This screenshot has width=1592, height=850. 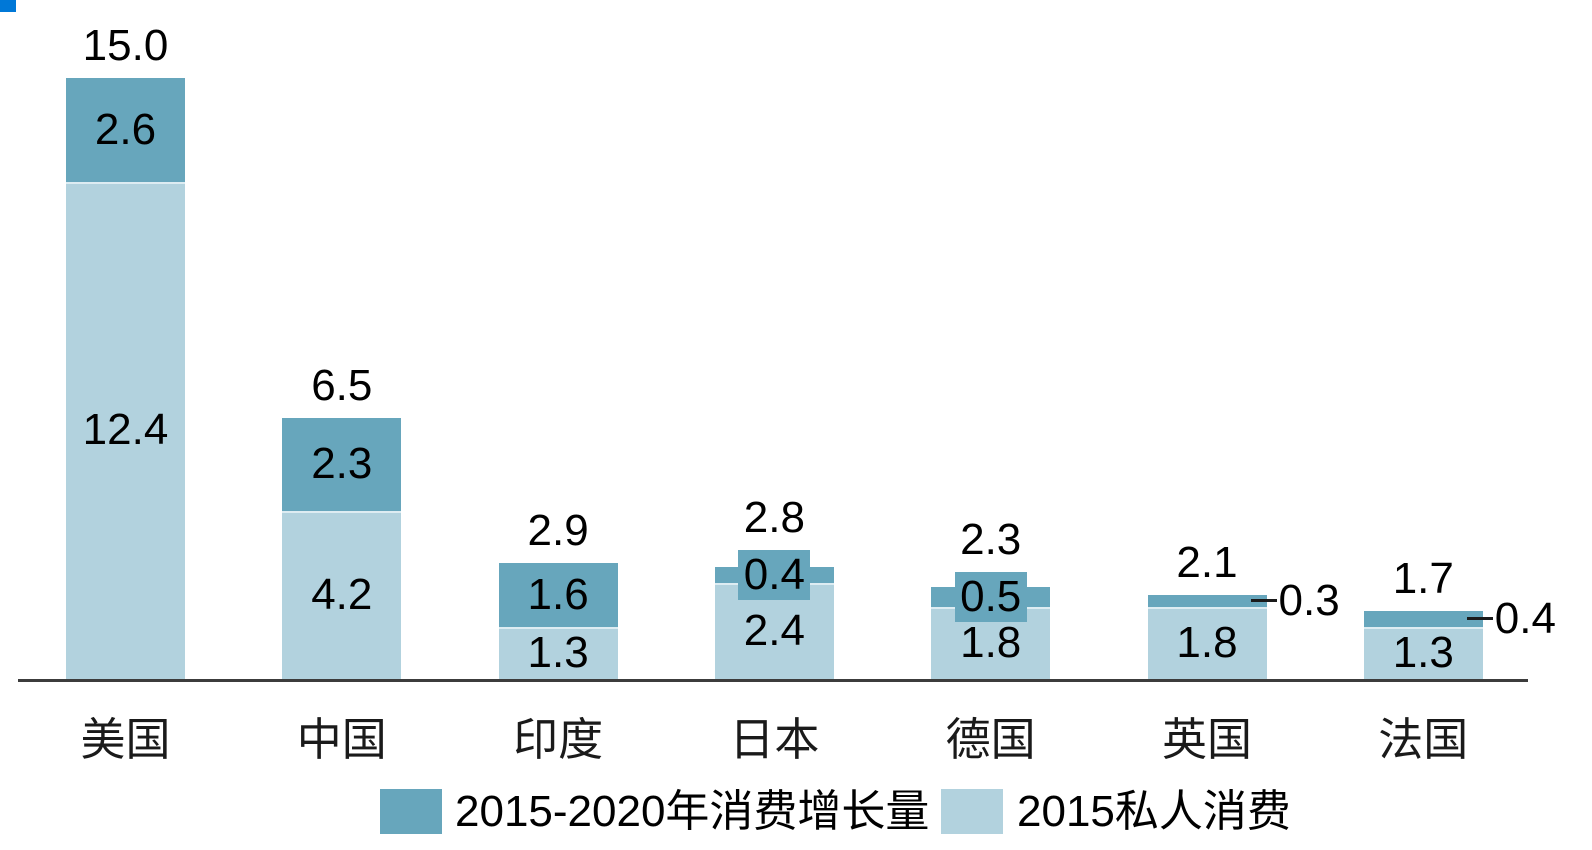 What do you see at coordinates (1423, 739) in the screenshot?
I see `x-axis-label-6: 法国` at bounding box center [1423, 739].